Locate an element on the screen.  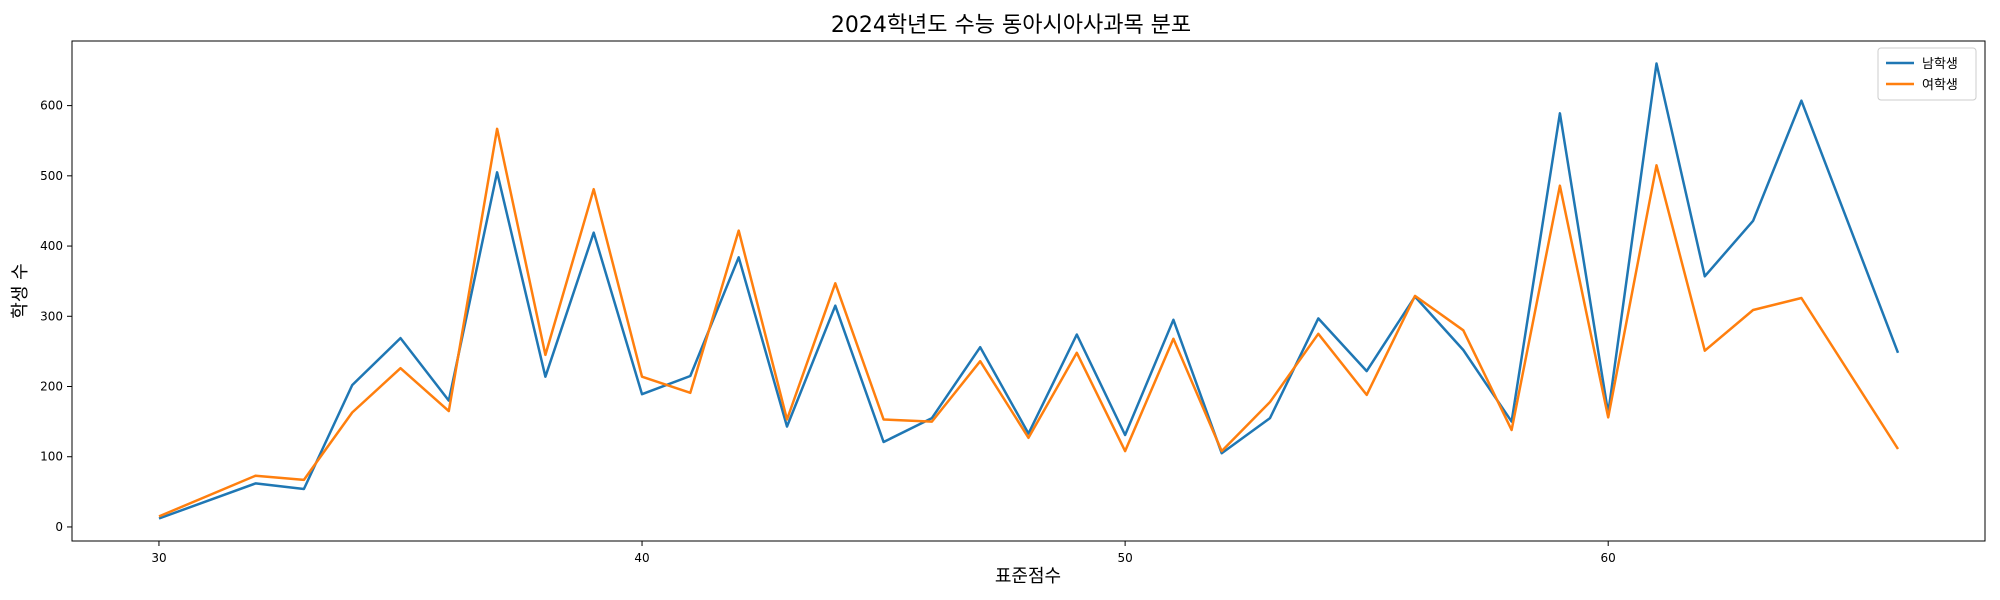
y-tick-label: 200 is located at coordinates (51, 387).